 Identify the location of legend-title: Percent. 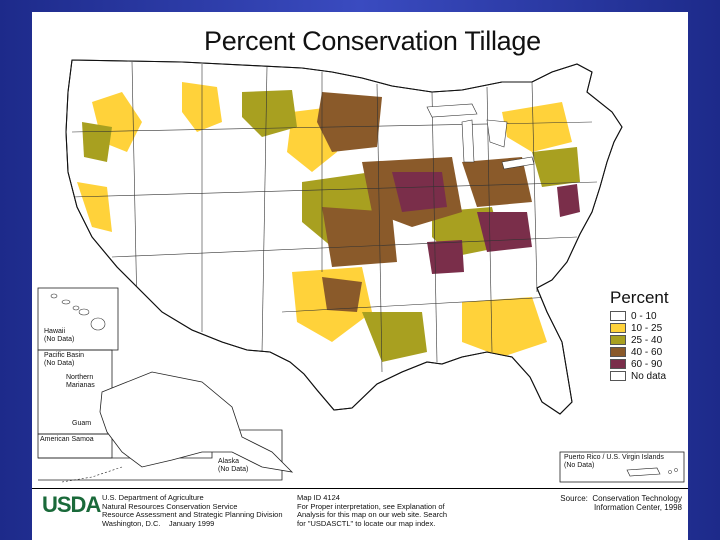
(639, 297).